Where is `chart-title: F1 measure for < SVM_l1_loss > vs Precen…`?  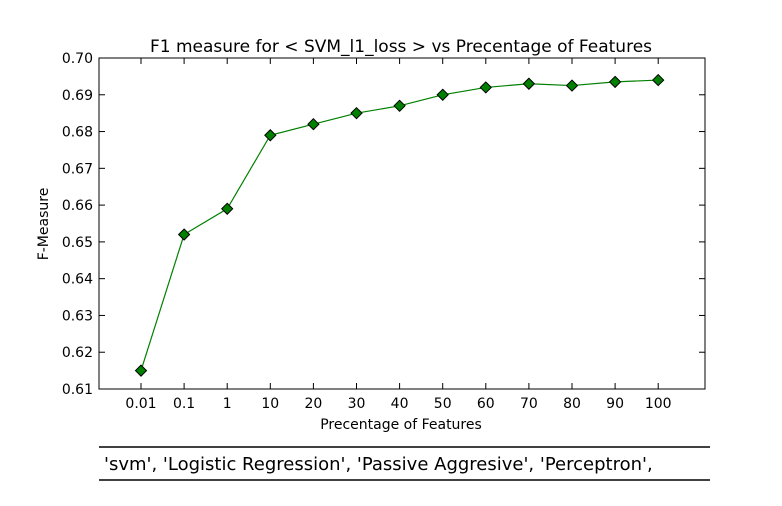 chart-title: F1 measure for < SVM_l1_loss > vs Precen… is located at coordinates (401, 47).